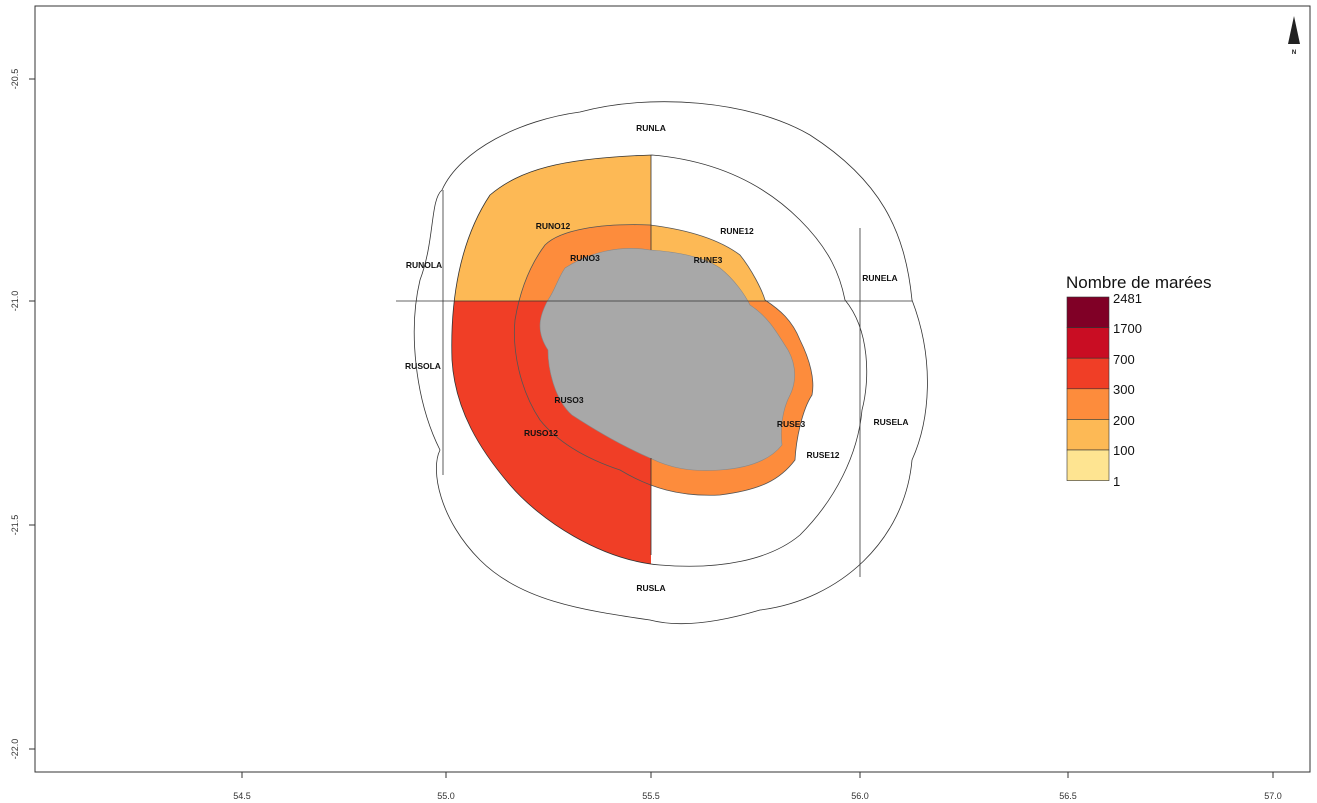 The height and width of the screenshot is (803, 1317). Describe the element at coordinates (822, 455) in the screenshot. I see `zone-label-ruse12: RUSE12` at that location.